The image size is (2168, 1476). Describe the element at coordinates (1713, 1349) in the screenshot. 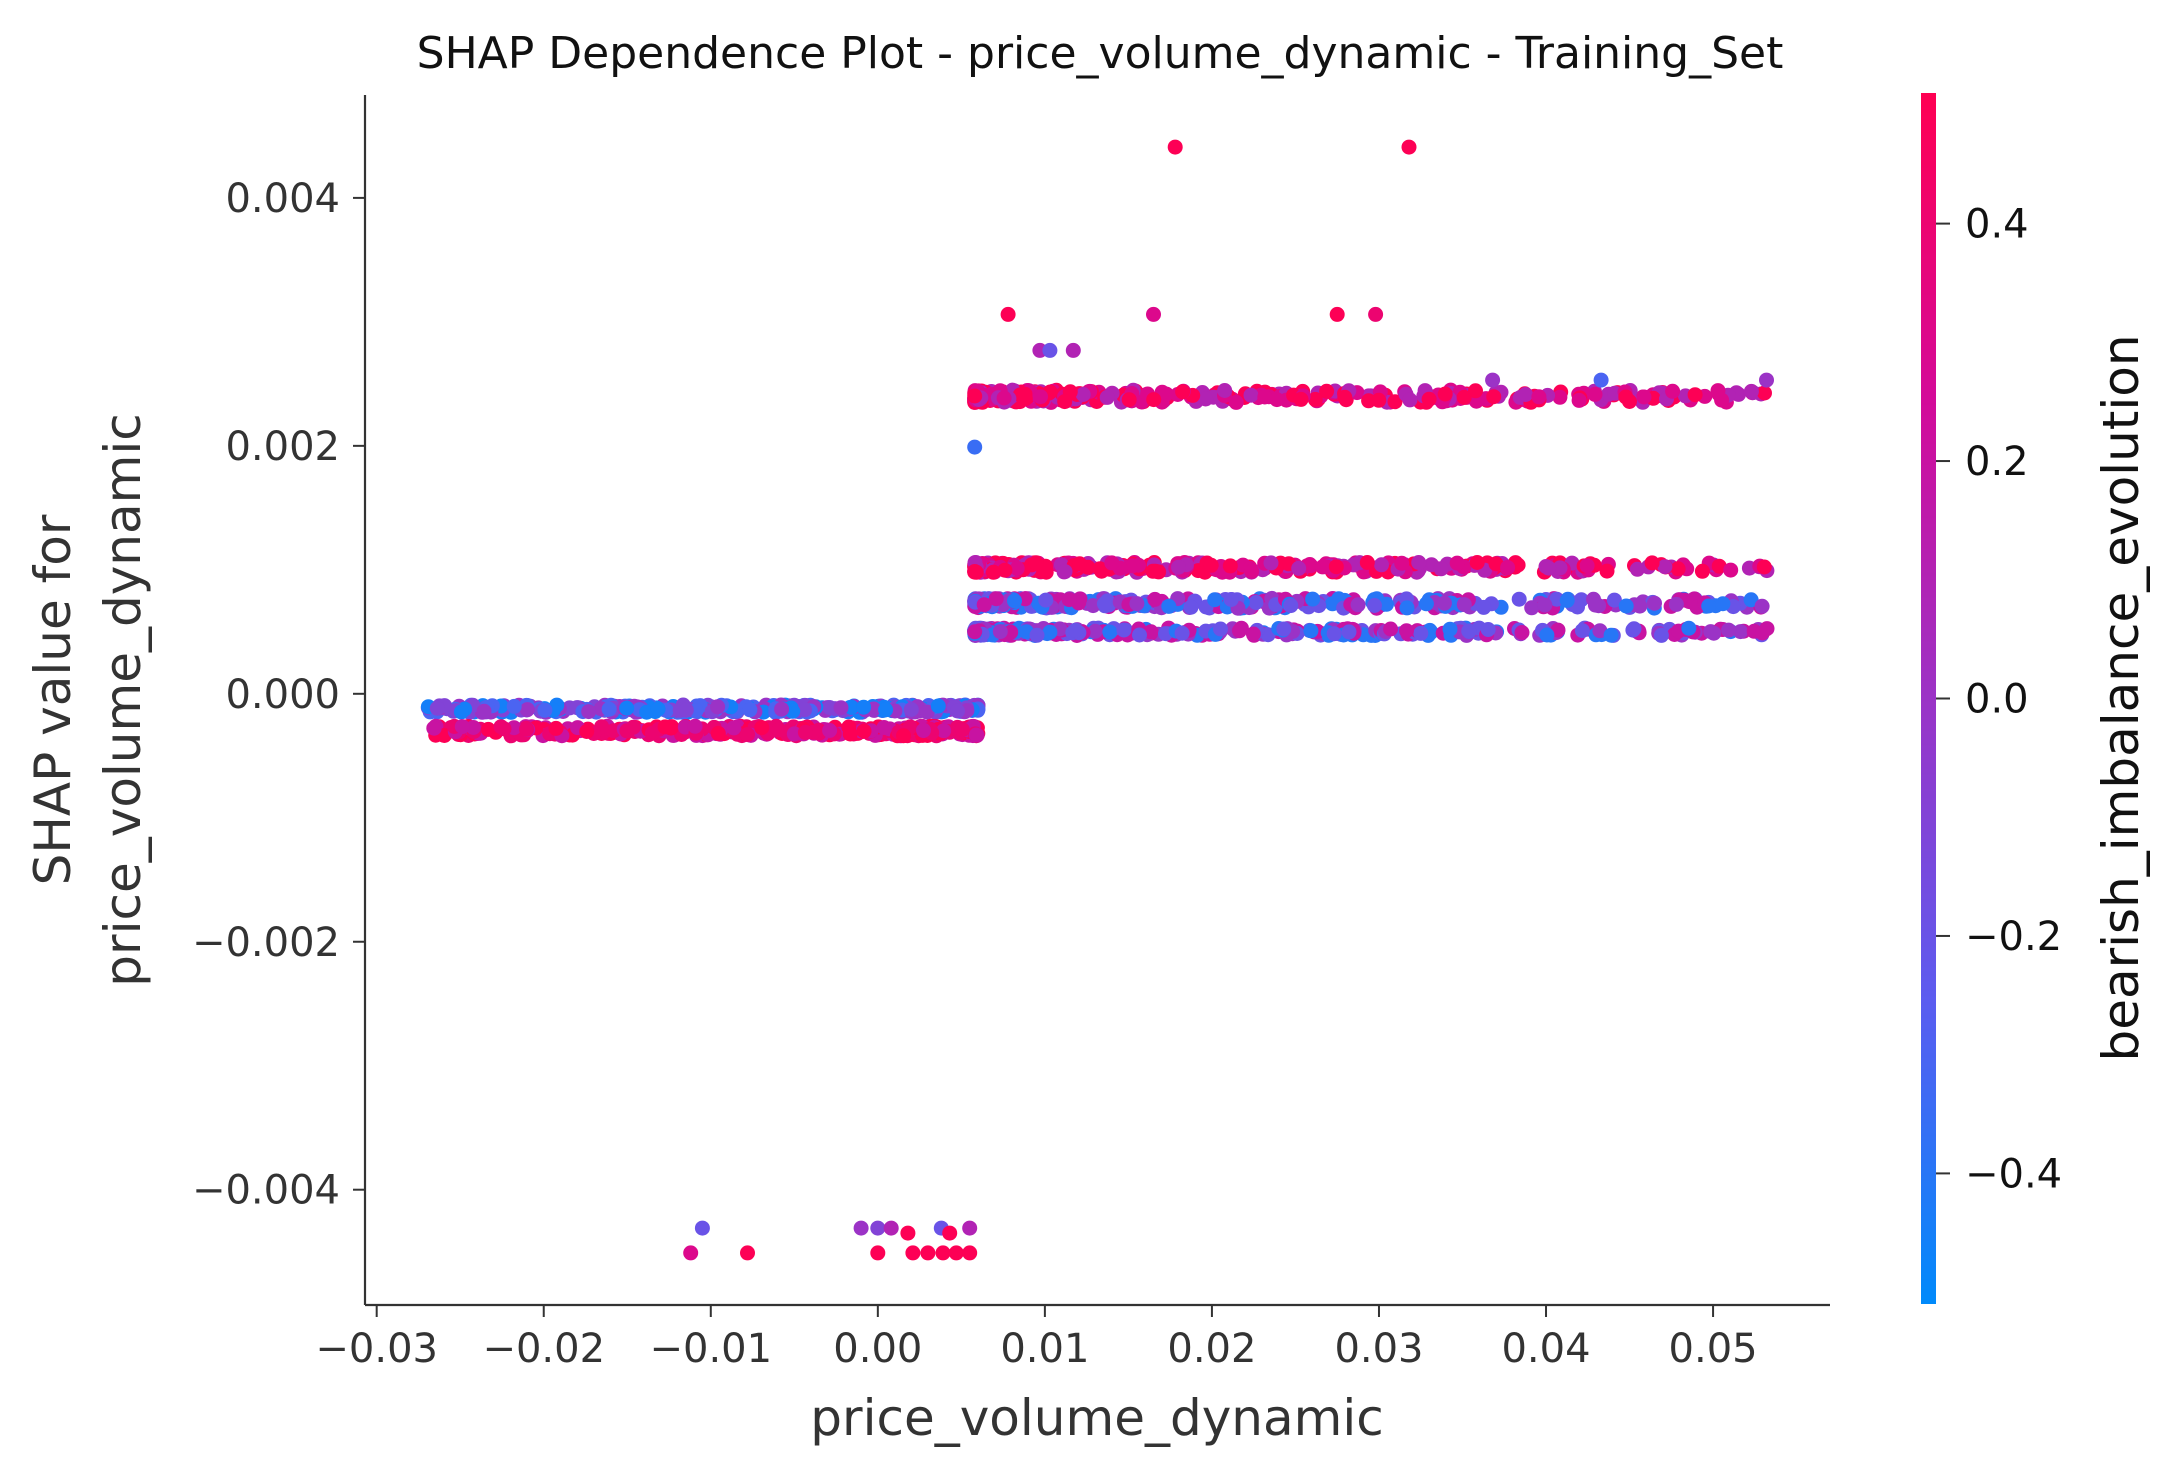

I see `x-tick-label: 0.05` at that location.